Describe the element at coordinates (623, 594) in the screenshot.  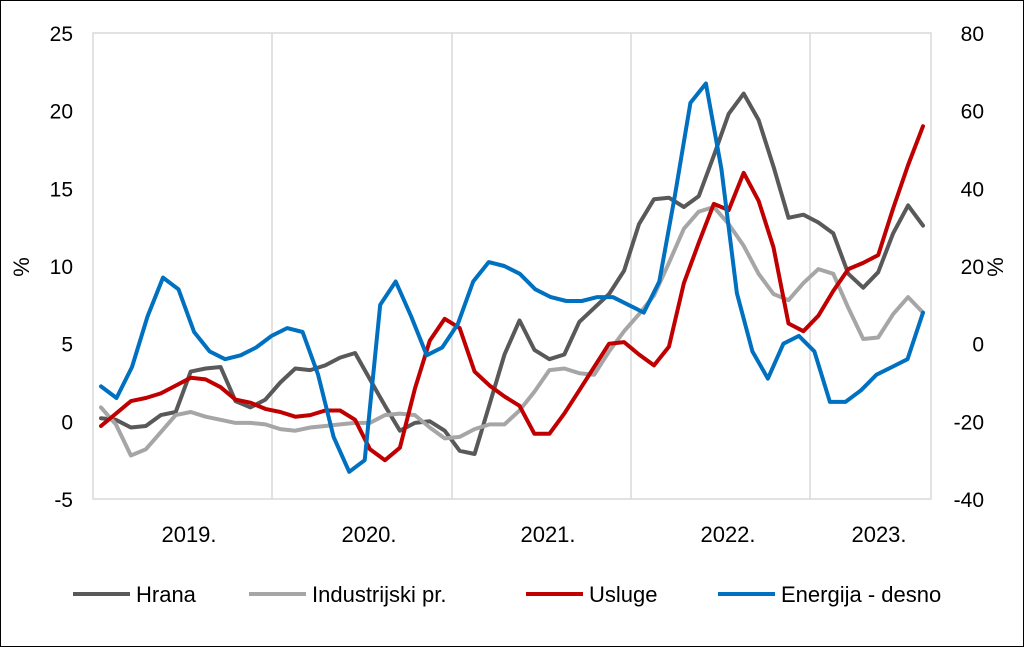
I see `legend-label: Usluge` at that location.